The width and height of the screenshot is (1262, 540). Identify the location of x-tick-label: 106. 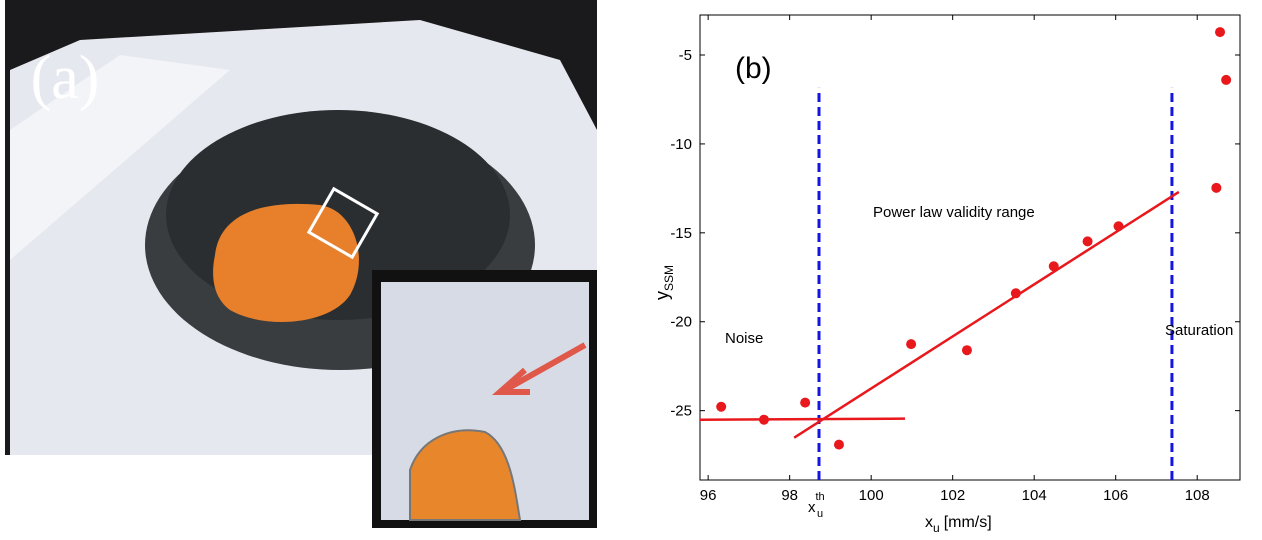
(1115, 495).